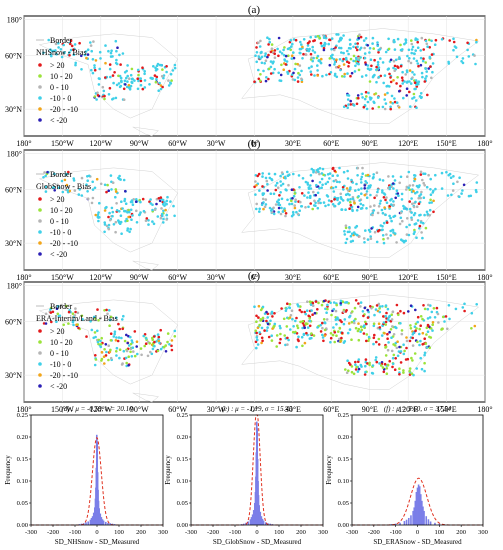 The image size is (503, 550). Describe the element at coordinates (61, 342) in the screenshot. I see `legend-class-label: 10 - 20` at that location.